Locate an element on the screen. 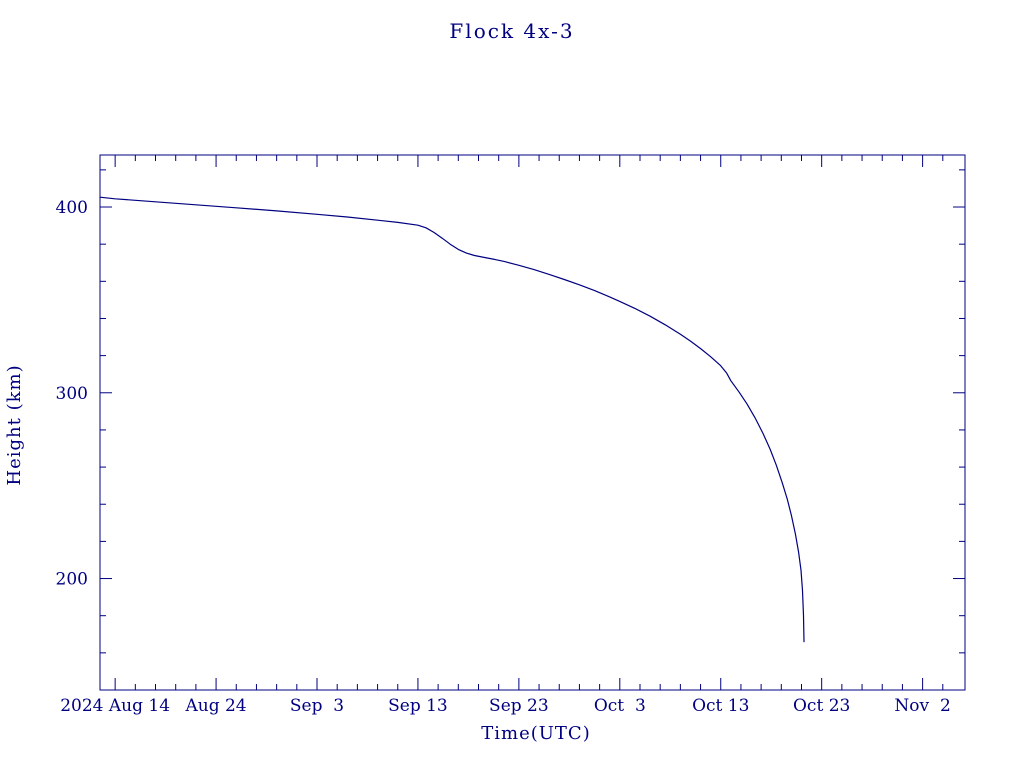  x-tick-label: Aug 24 is located at coordinates (215, 706).